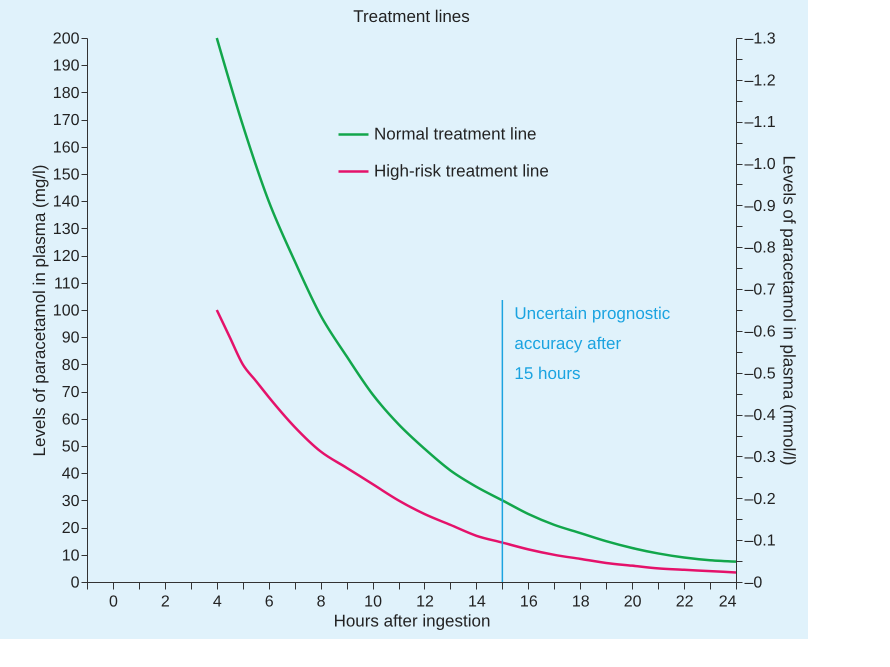 This screenshot has height=667, width=890. What do you see at coordinates (455, 134) in the screenshot?
I see `legend-label: Normal treatment line` at bounding box center [455, 134].